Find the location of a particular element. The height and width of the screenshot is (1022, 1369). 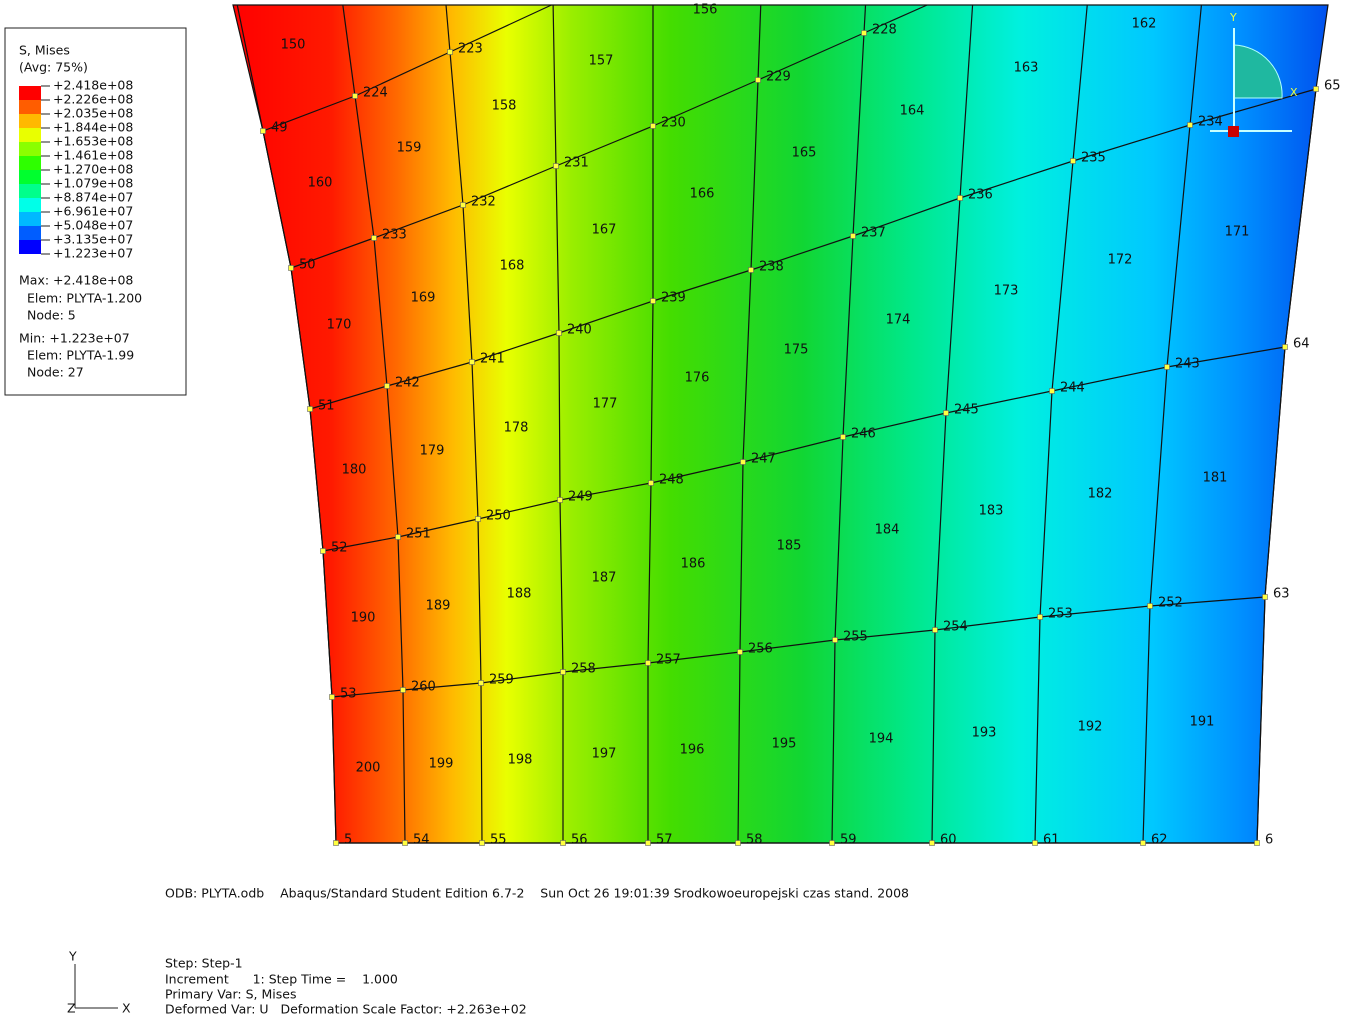

node-label: 240 is located at coordinates (579, 330).